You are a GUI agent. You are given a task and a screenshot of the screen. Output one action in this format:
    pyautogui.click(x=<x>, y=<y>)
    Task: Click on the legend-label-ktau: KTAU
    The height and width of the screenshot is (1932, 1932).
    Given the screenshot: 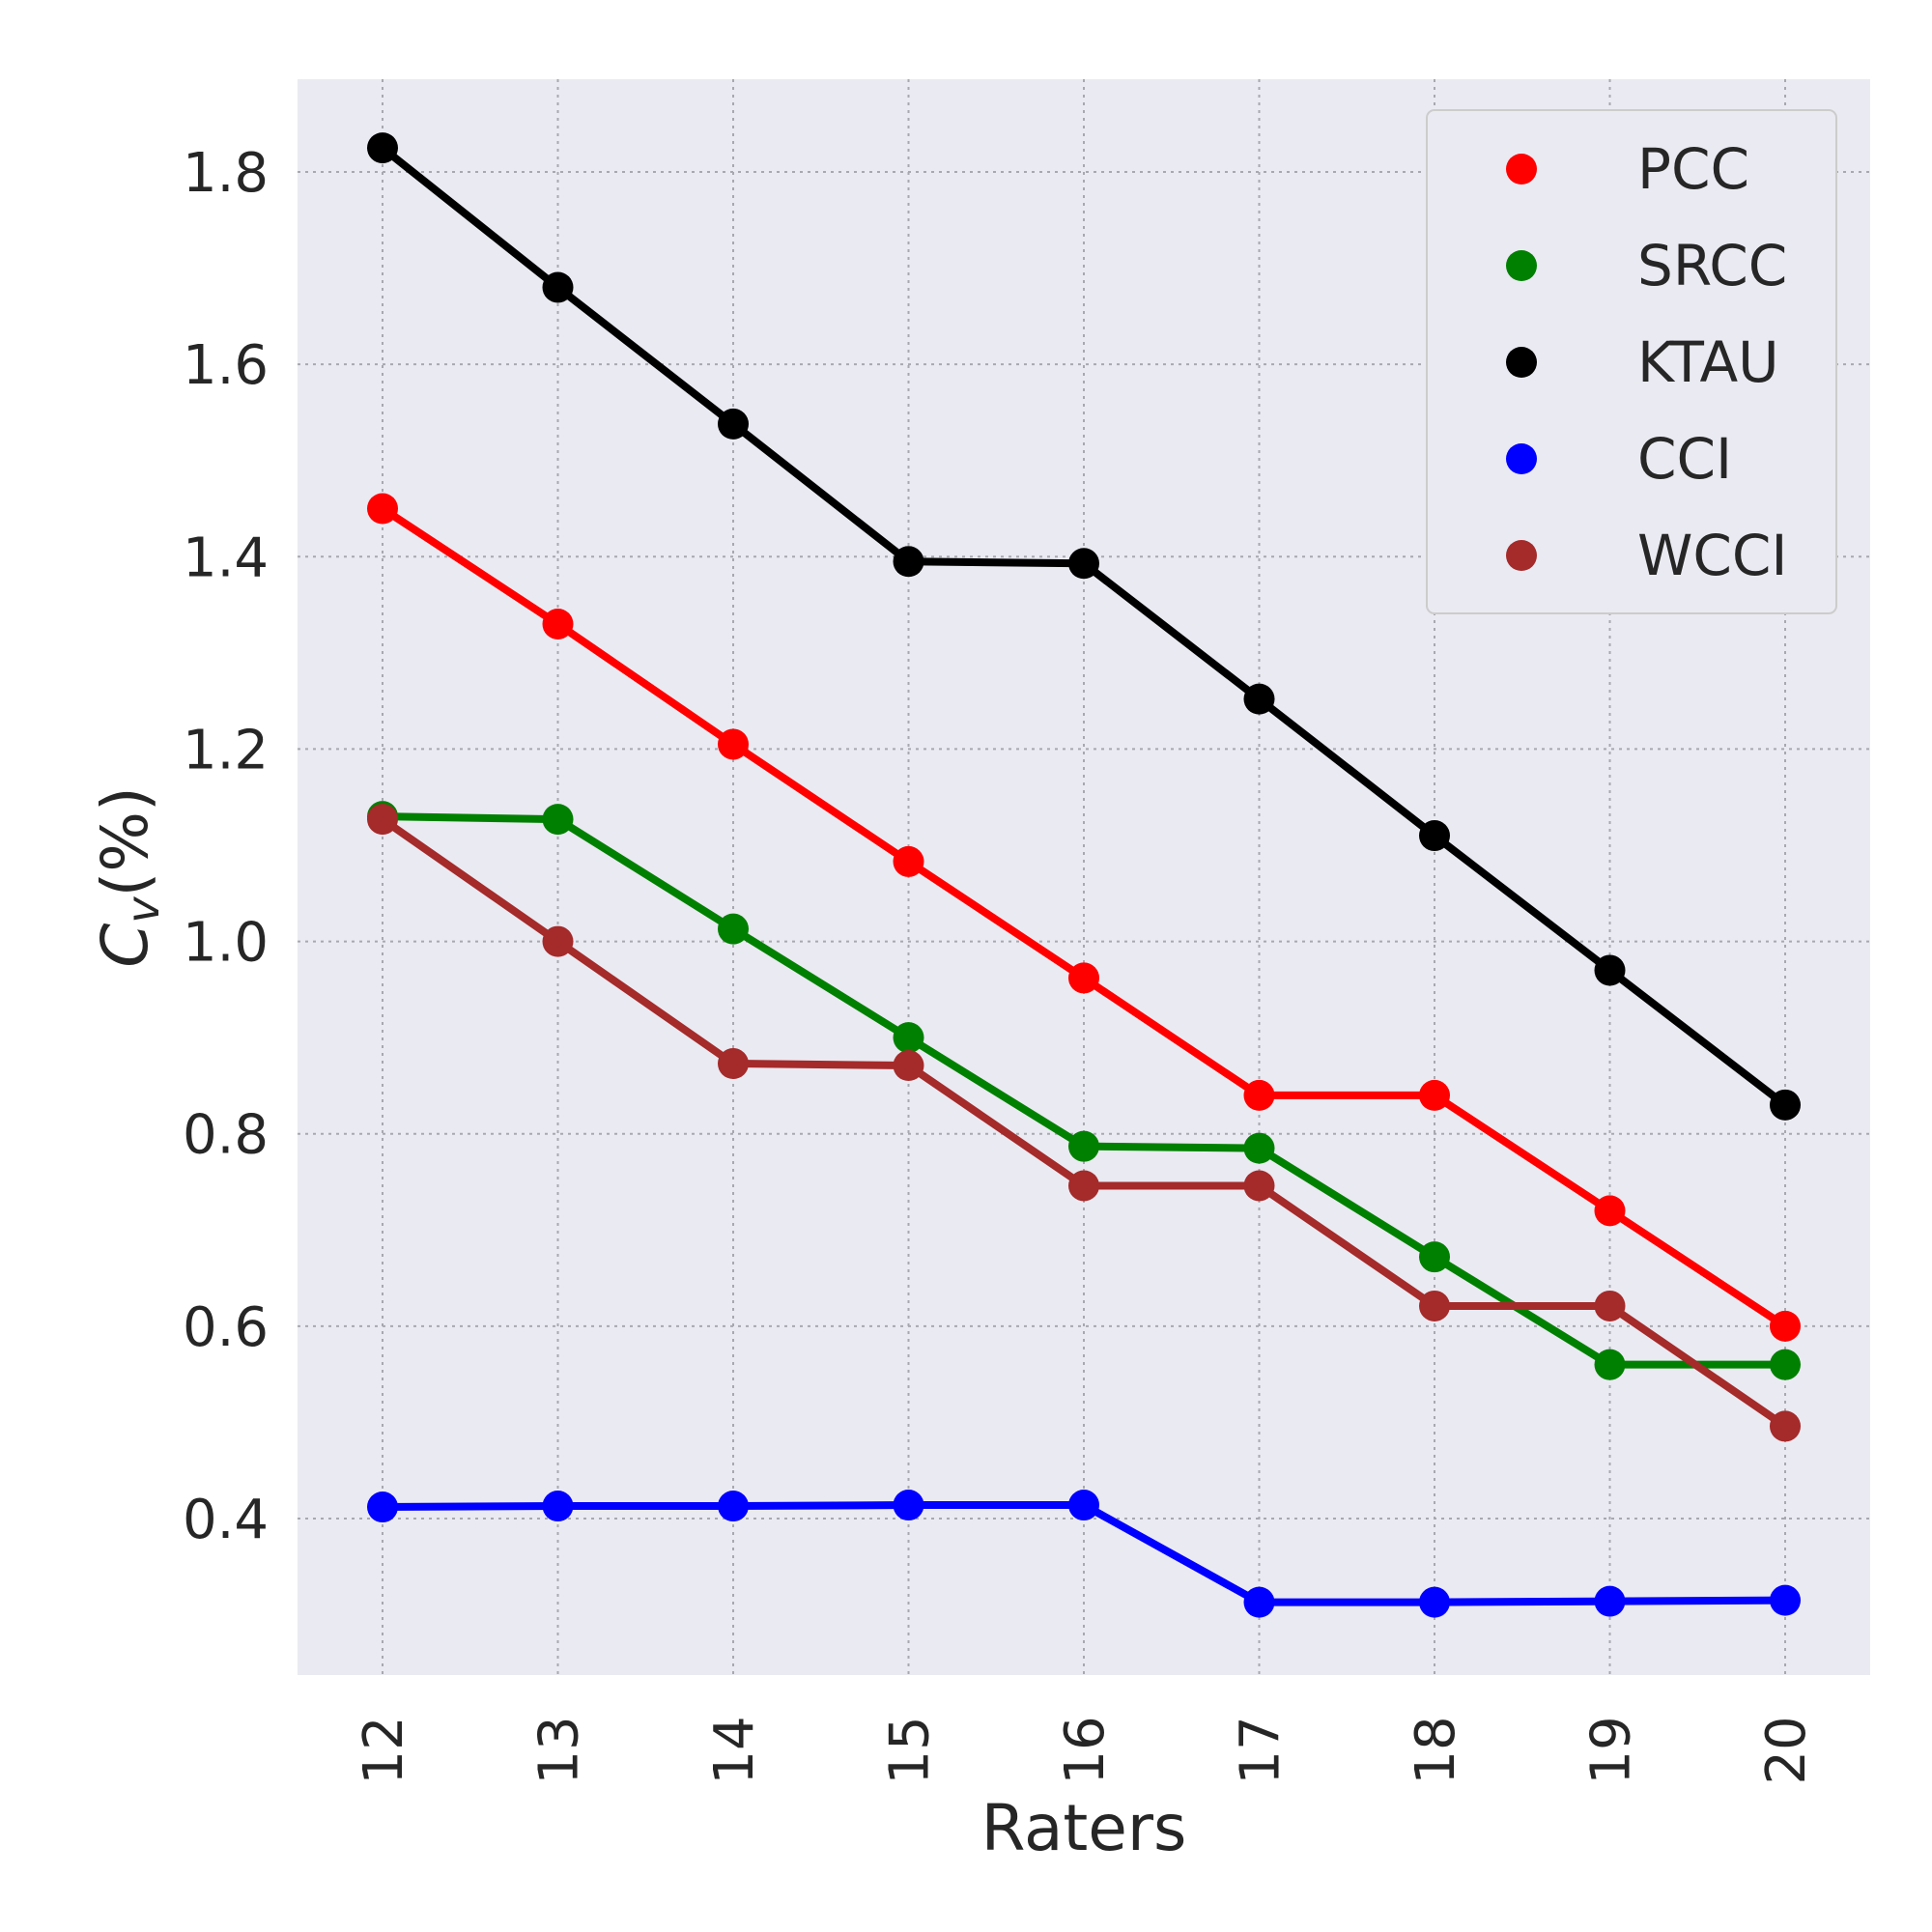 What is the action you would take?
    pyautogui.click(x=1708, y=362)
    